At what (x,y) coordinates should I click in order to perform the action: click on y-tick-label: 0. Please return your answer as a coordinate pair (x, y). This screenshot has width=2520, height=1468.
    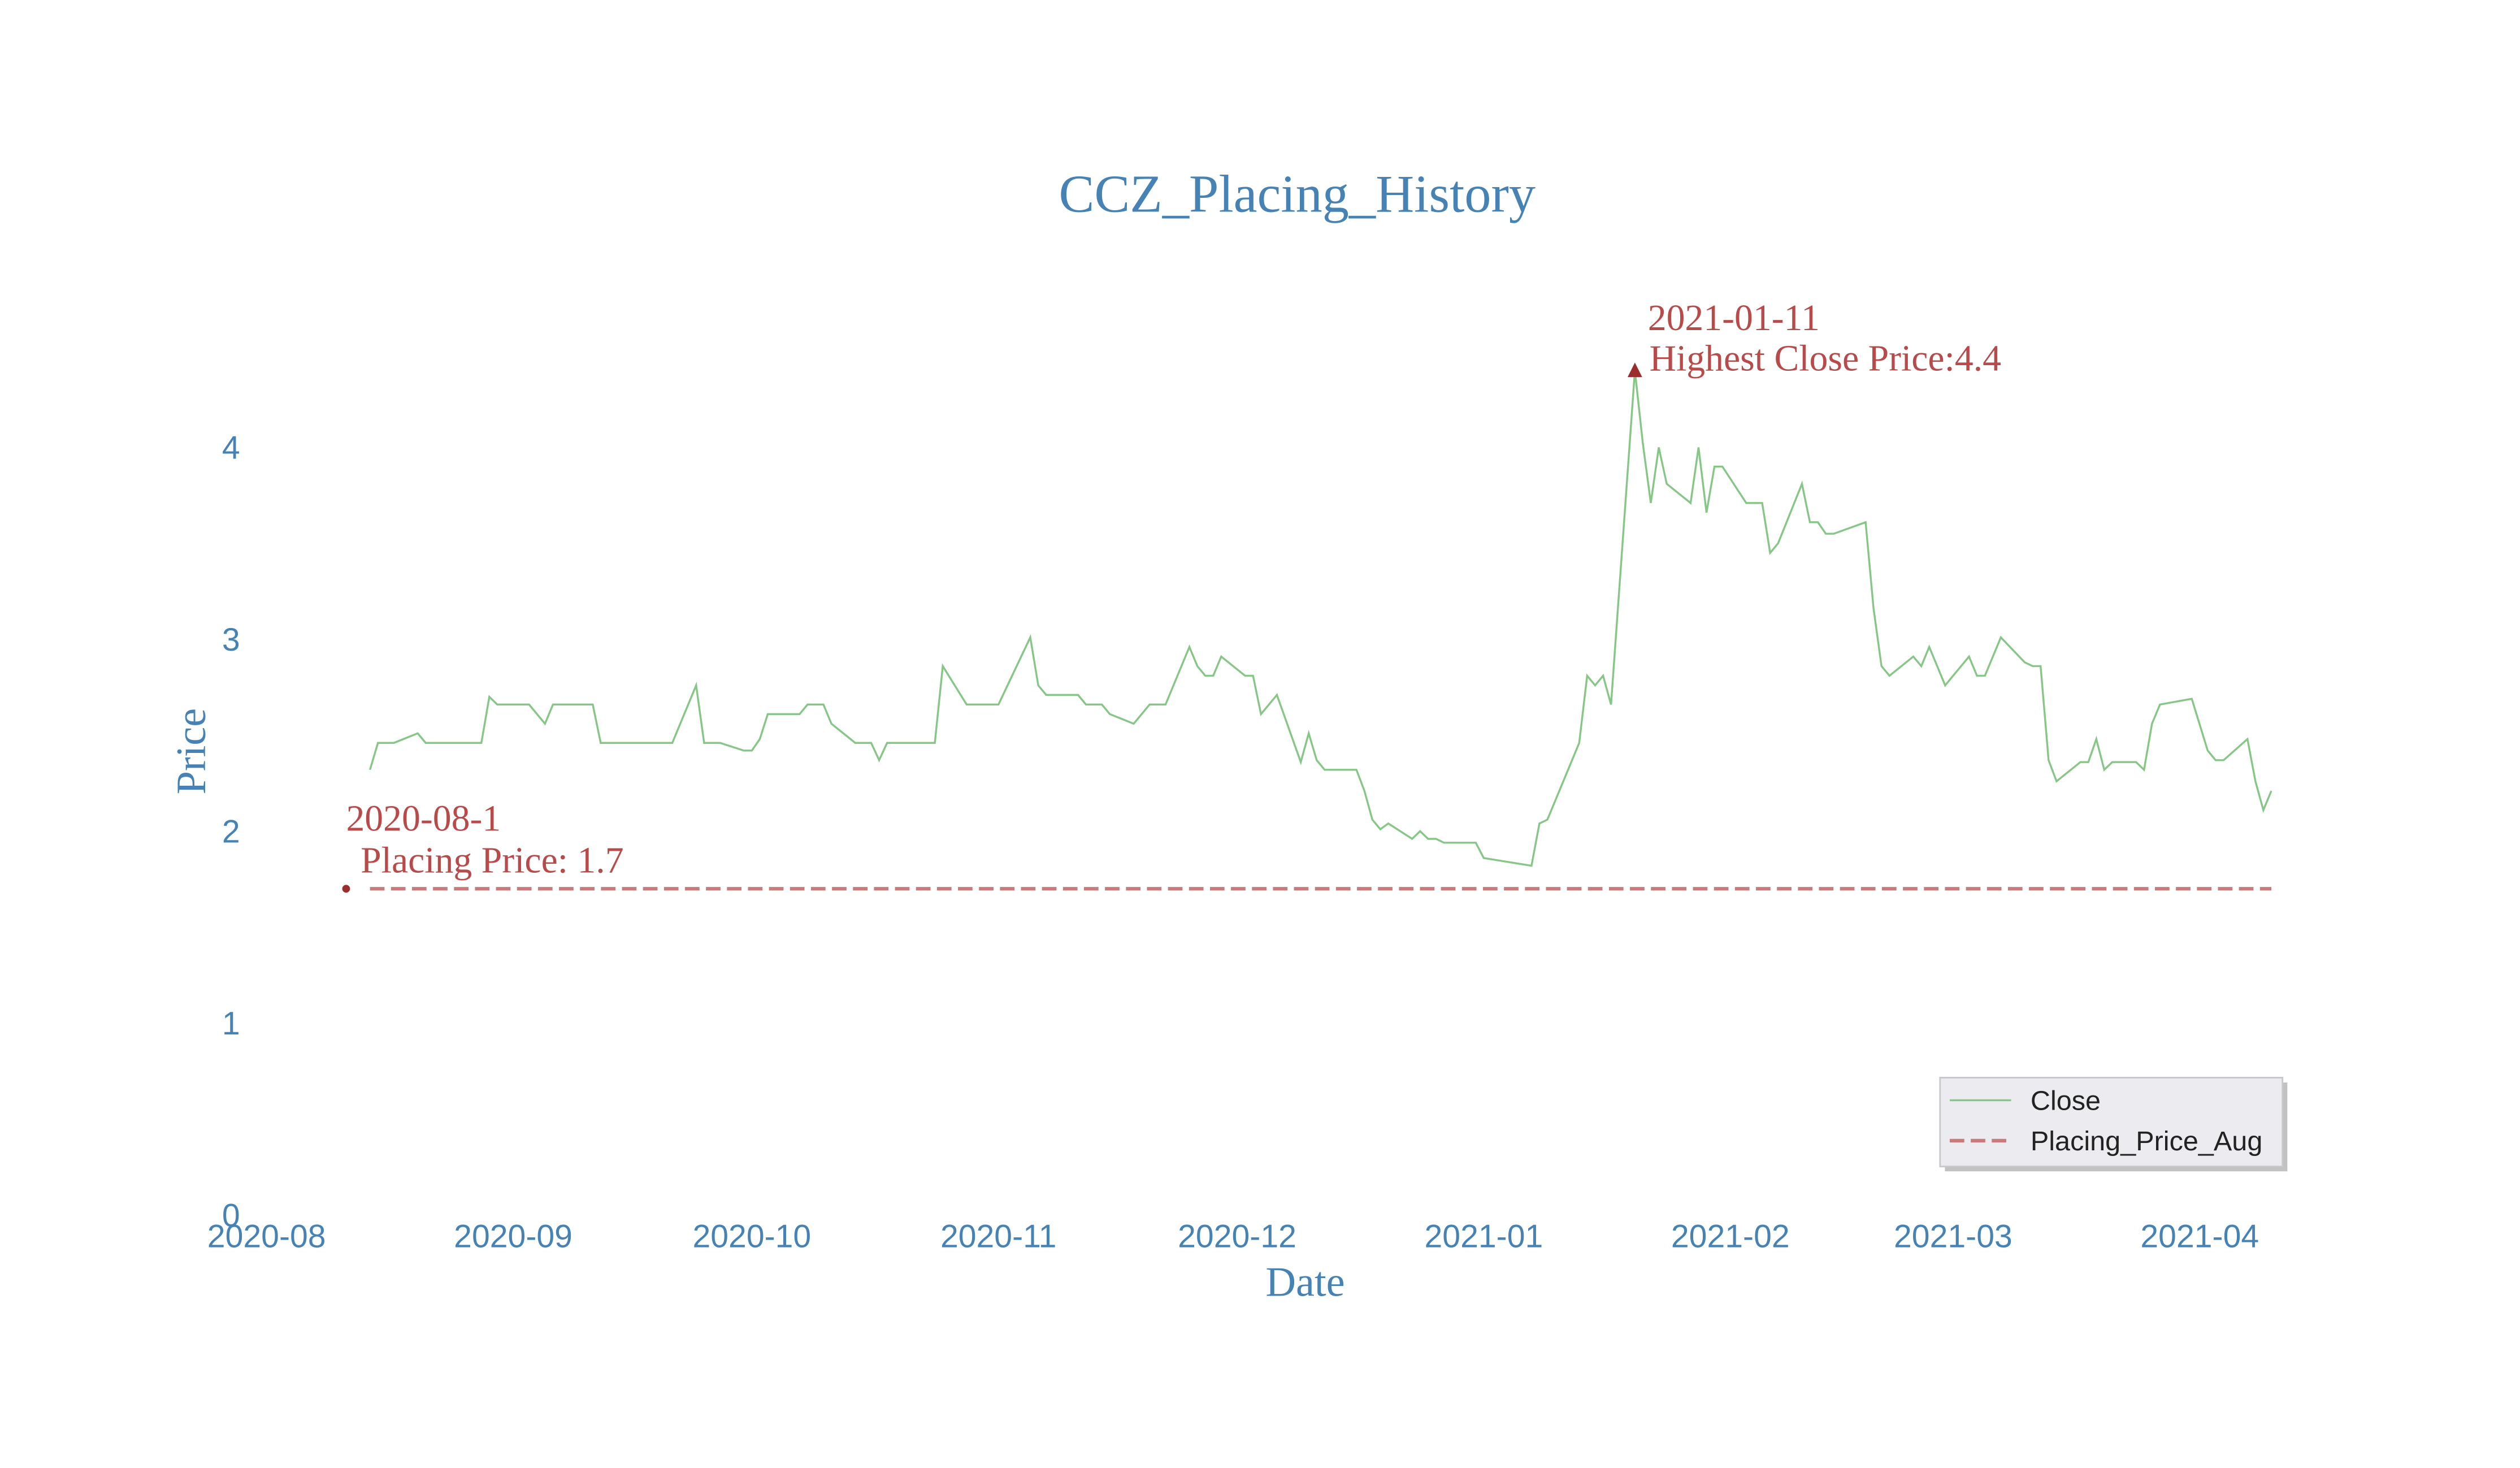
    Looking at the image, I should click on (231, 1215).